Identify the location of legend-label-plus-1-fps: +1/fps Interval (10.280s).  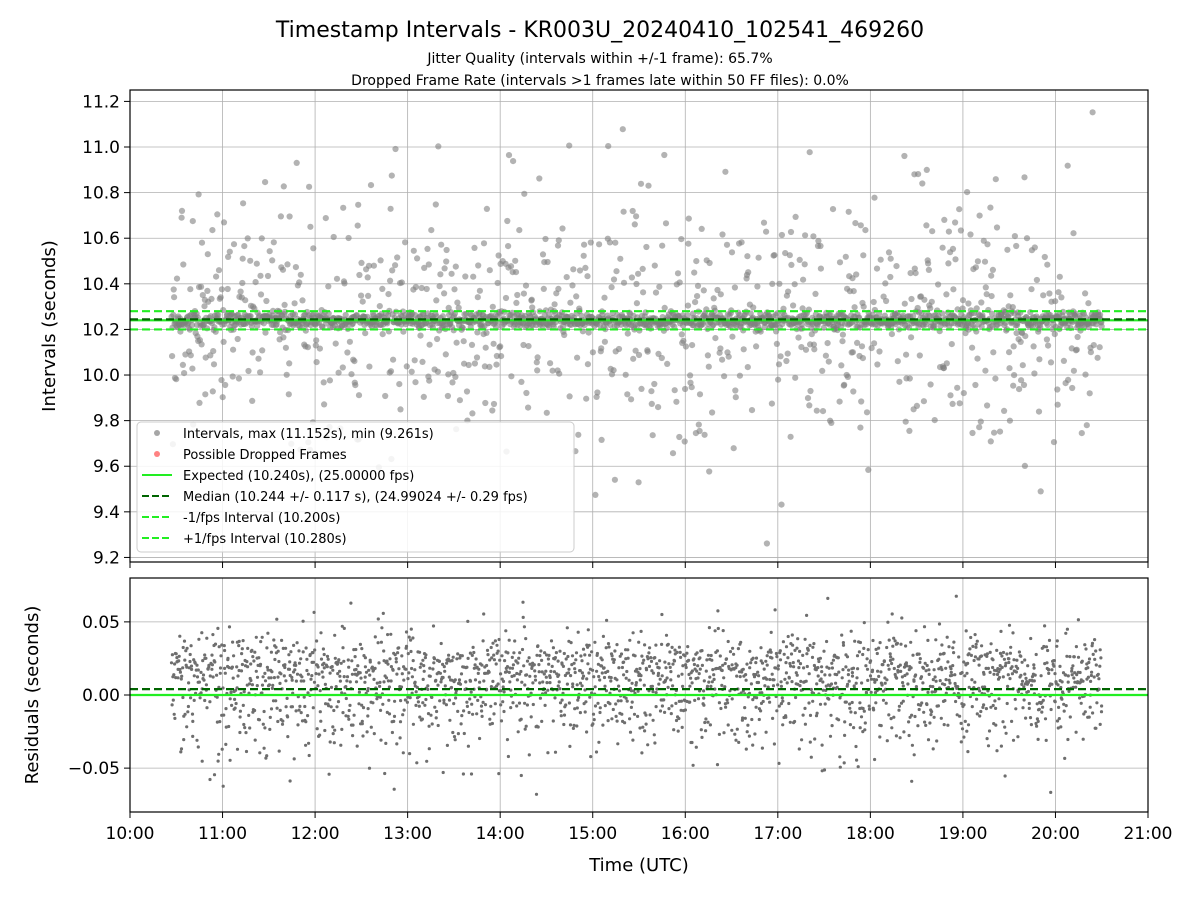
(265, 539).